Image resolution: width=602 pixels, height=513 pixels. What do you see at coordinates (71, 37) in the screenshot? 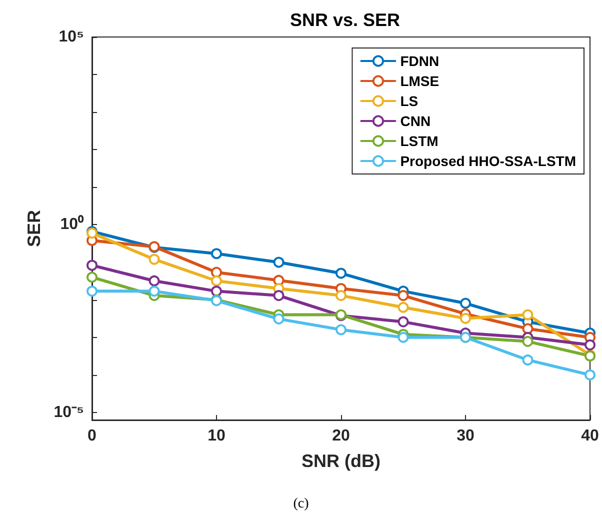
I see `y-tick-label: 10⁵` at bounding box center [71, 37].